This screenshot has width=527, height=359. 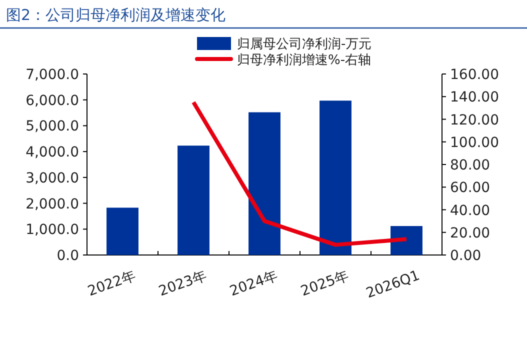 I want to click on y-tick-label: 2,000.0, so click(x=52, y=204).